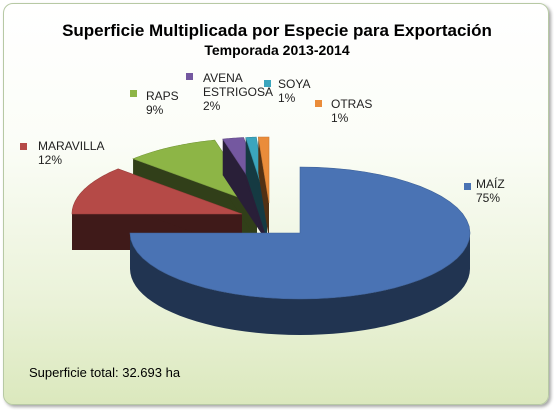  I want to click on slice-label-maiz: MAÍZ, so click(490, 183).